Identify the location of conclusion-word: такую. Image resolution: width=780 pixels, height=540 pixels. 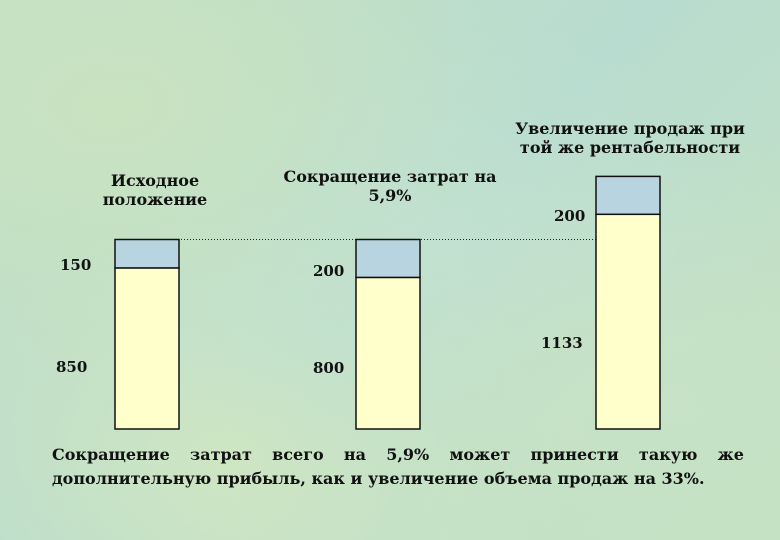
(668, 454).